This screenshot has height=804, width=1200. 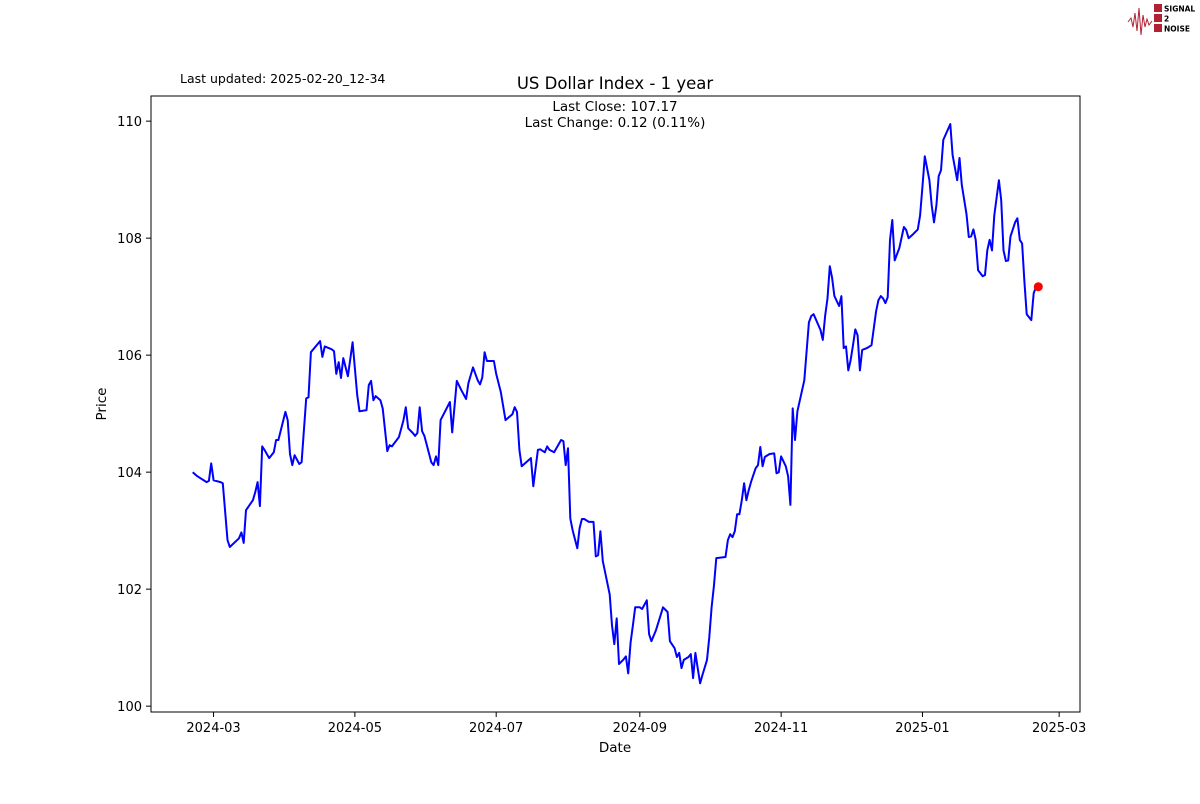 I want to click on logo-text-noise: NOISE, so click(x=1177, y=29).